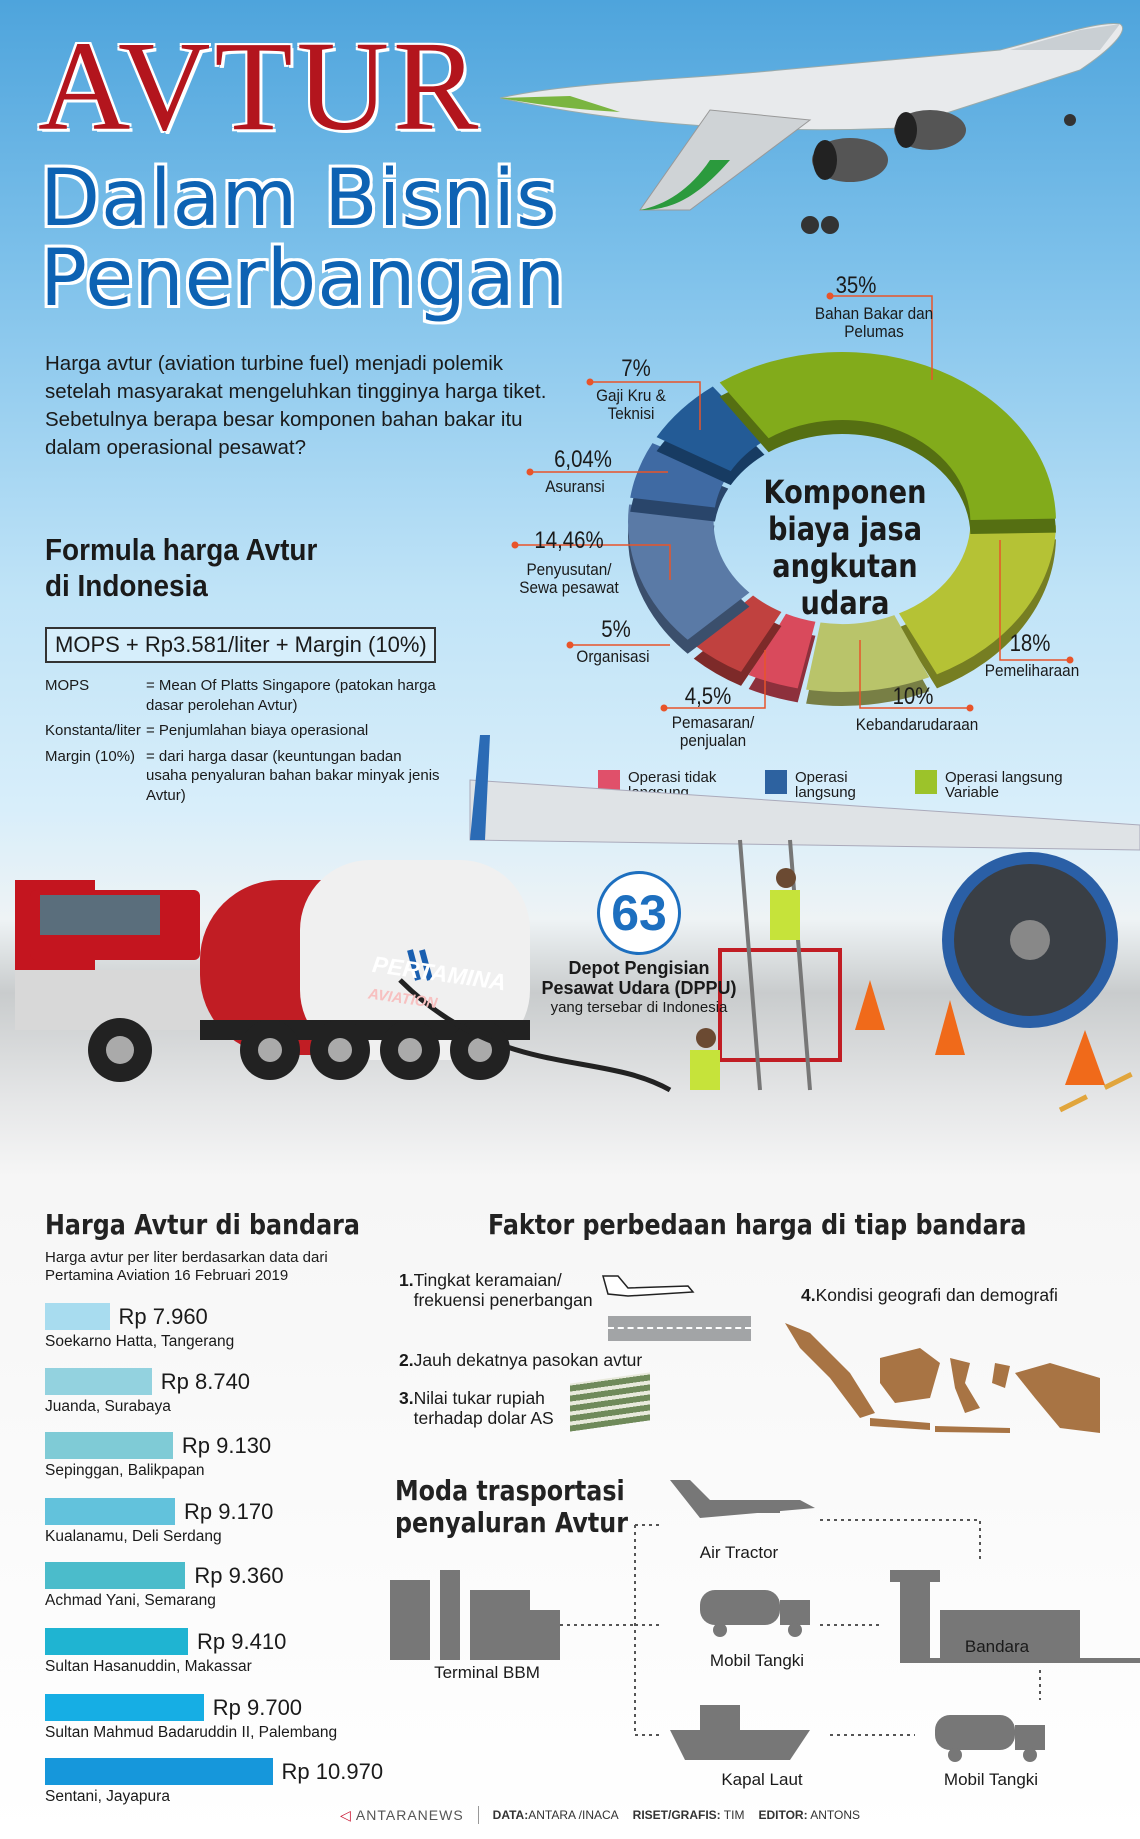  I want to click on dppu-line1: Depot Pengisian, so click(639, 968).